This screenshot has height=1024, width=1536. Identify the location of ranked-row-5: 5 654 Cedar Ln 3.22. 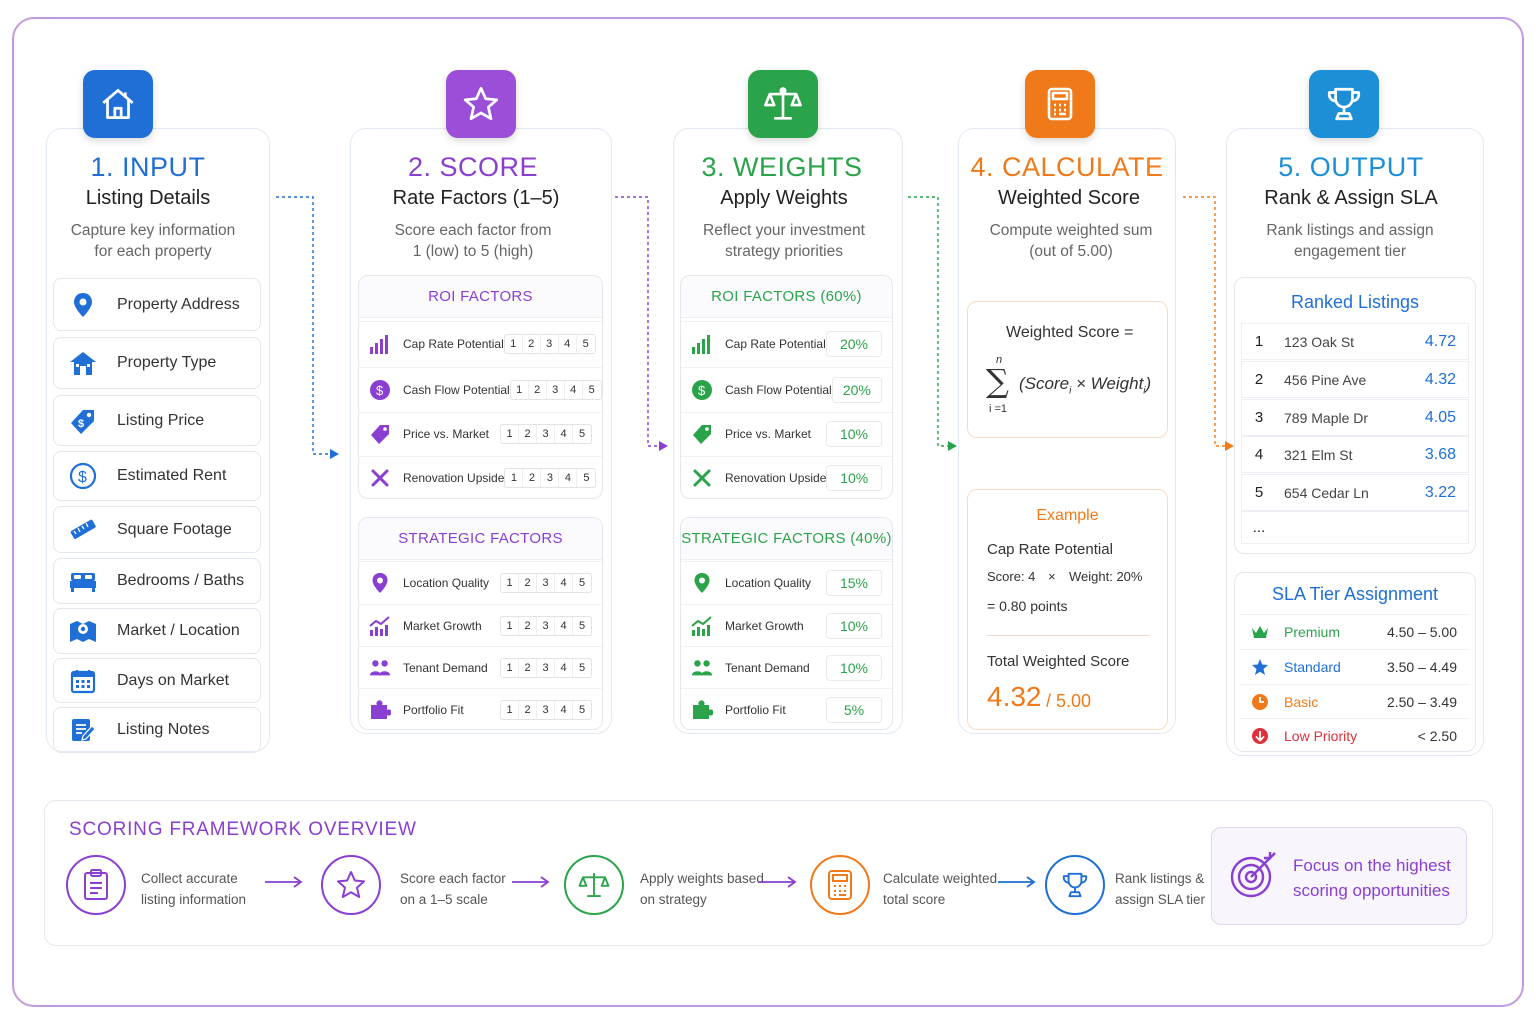
(1355, 492).